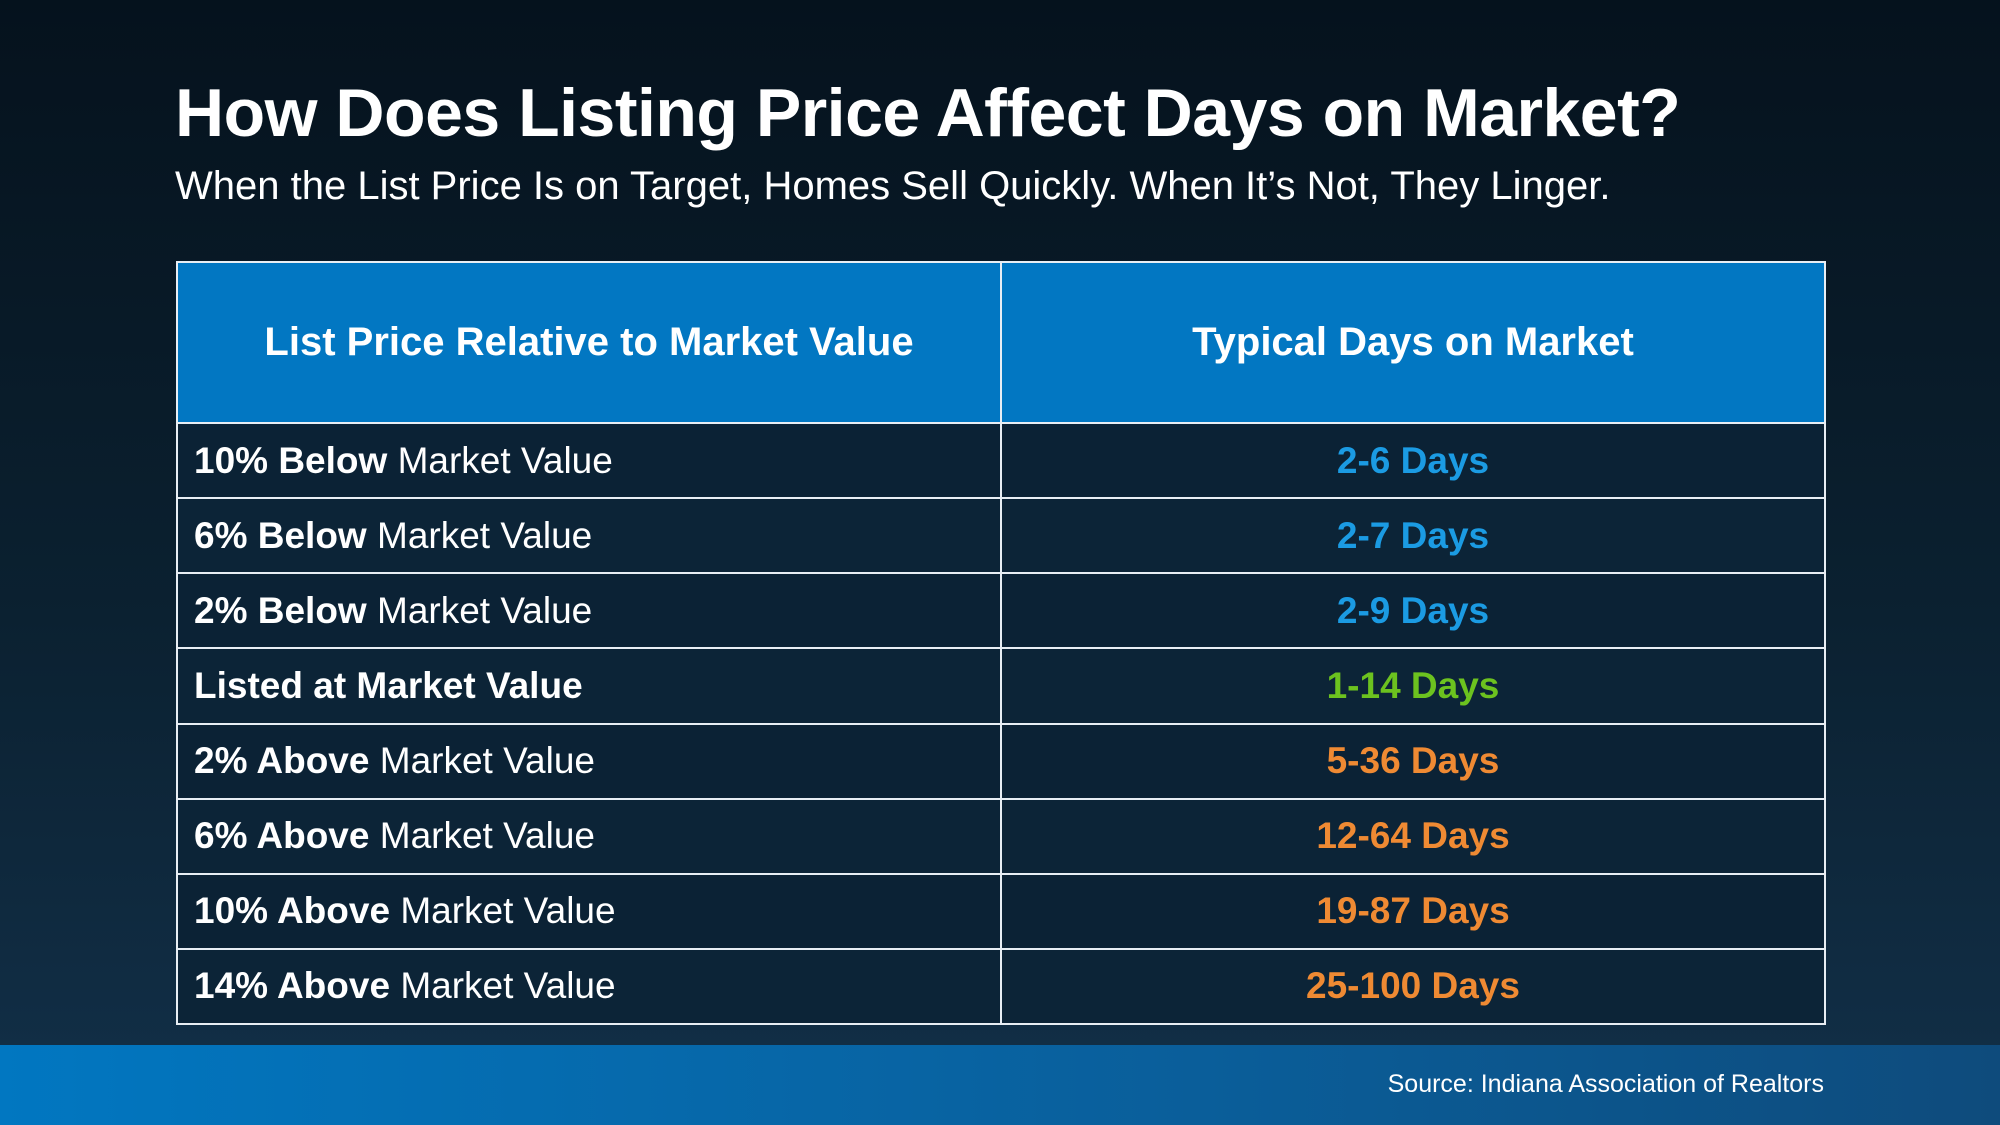  I want to click on table-row: 14% Above Market Value 25-100 Days, so click(1001, 986).